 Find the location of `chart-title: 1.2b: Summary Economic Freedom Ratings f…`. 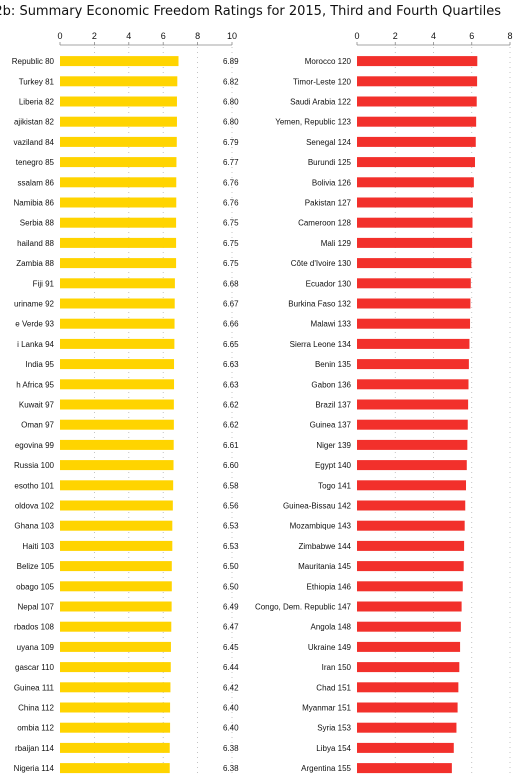

chart-title: 1.2b: Summary Economic Freedom Ratings f… is located at coordinates (250, 11).